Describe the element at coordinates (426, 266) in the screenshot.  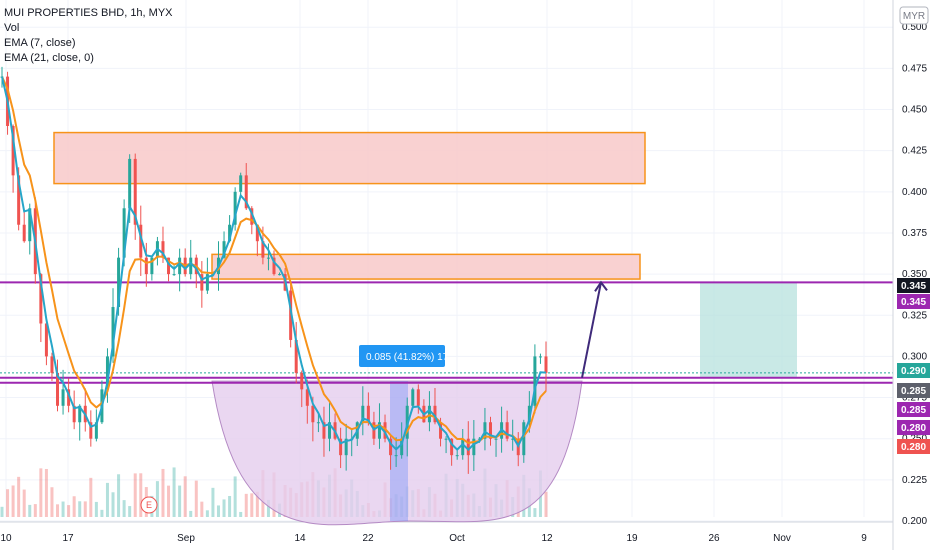
I see `zone-resistance-lower` at that location.